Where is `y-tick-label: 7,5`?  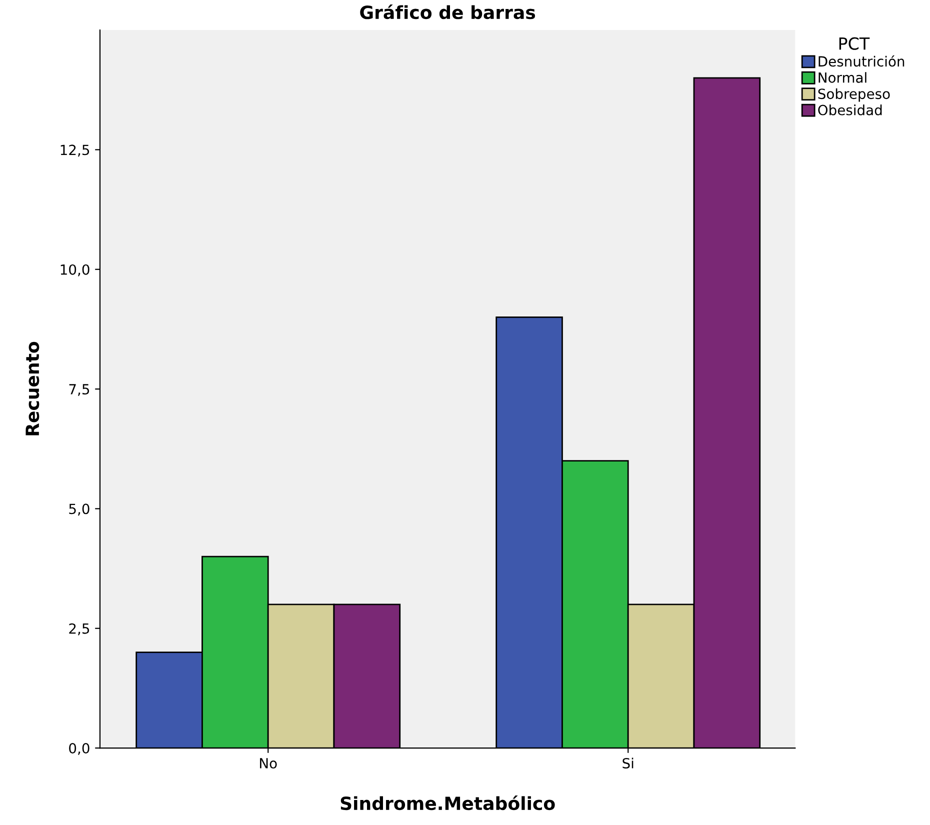 y-tick-label: 7,5 is located at coordinates (79, 390).